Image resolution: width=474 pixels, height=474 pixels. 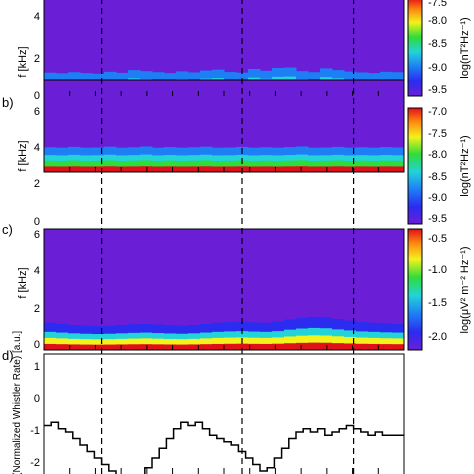 What do you see at coordinates (37, 222) in the screenshot?
I see `panel-b-ytick-0: 0` at bounding box center [37, 222].